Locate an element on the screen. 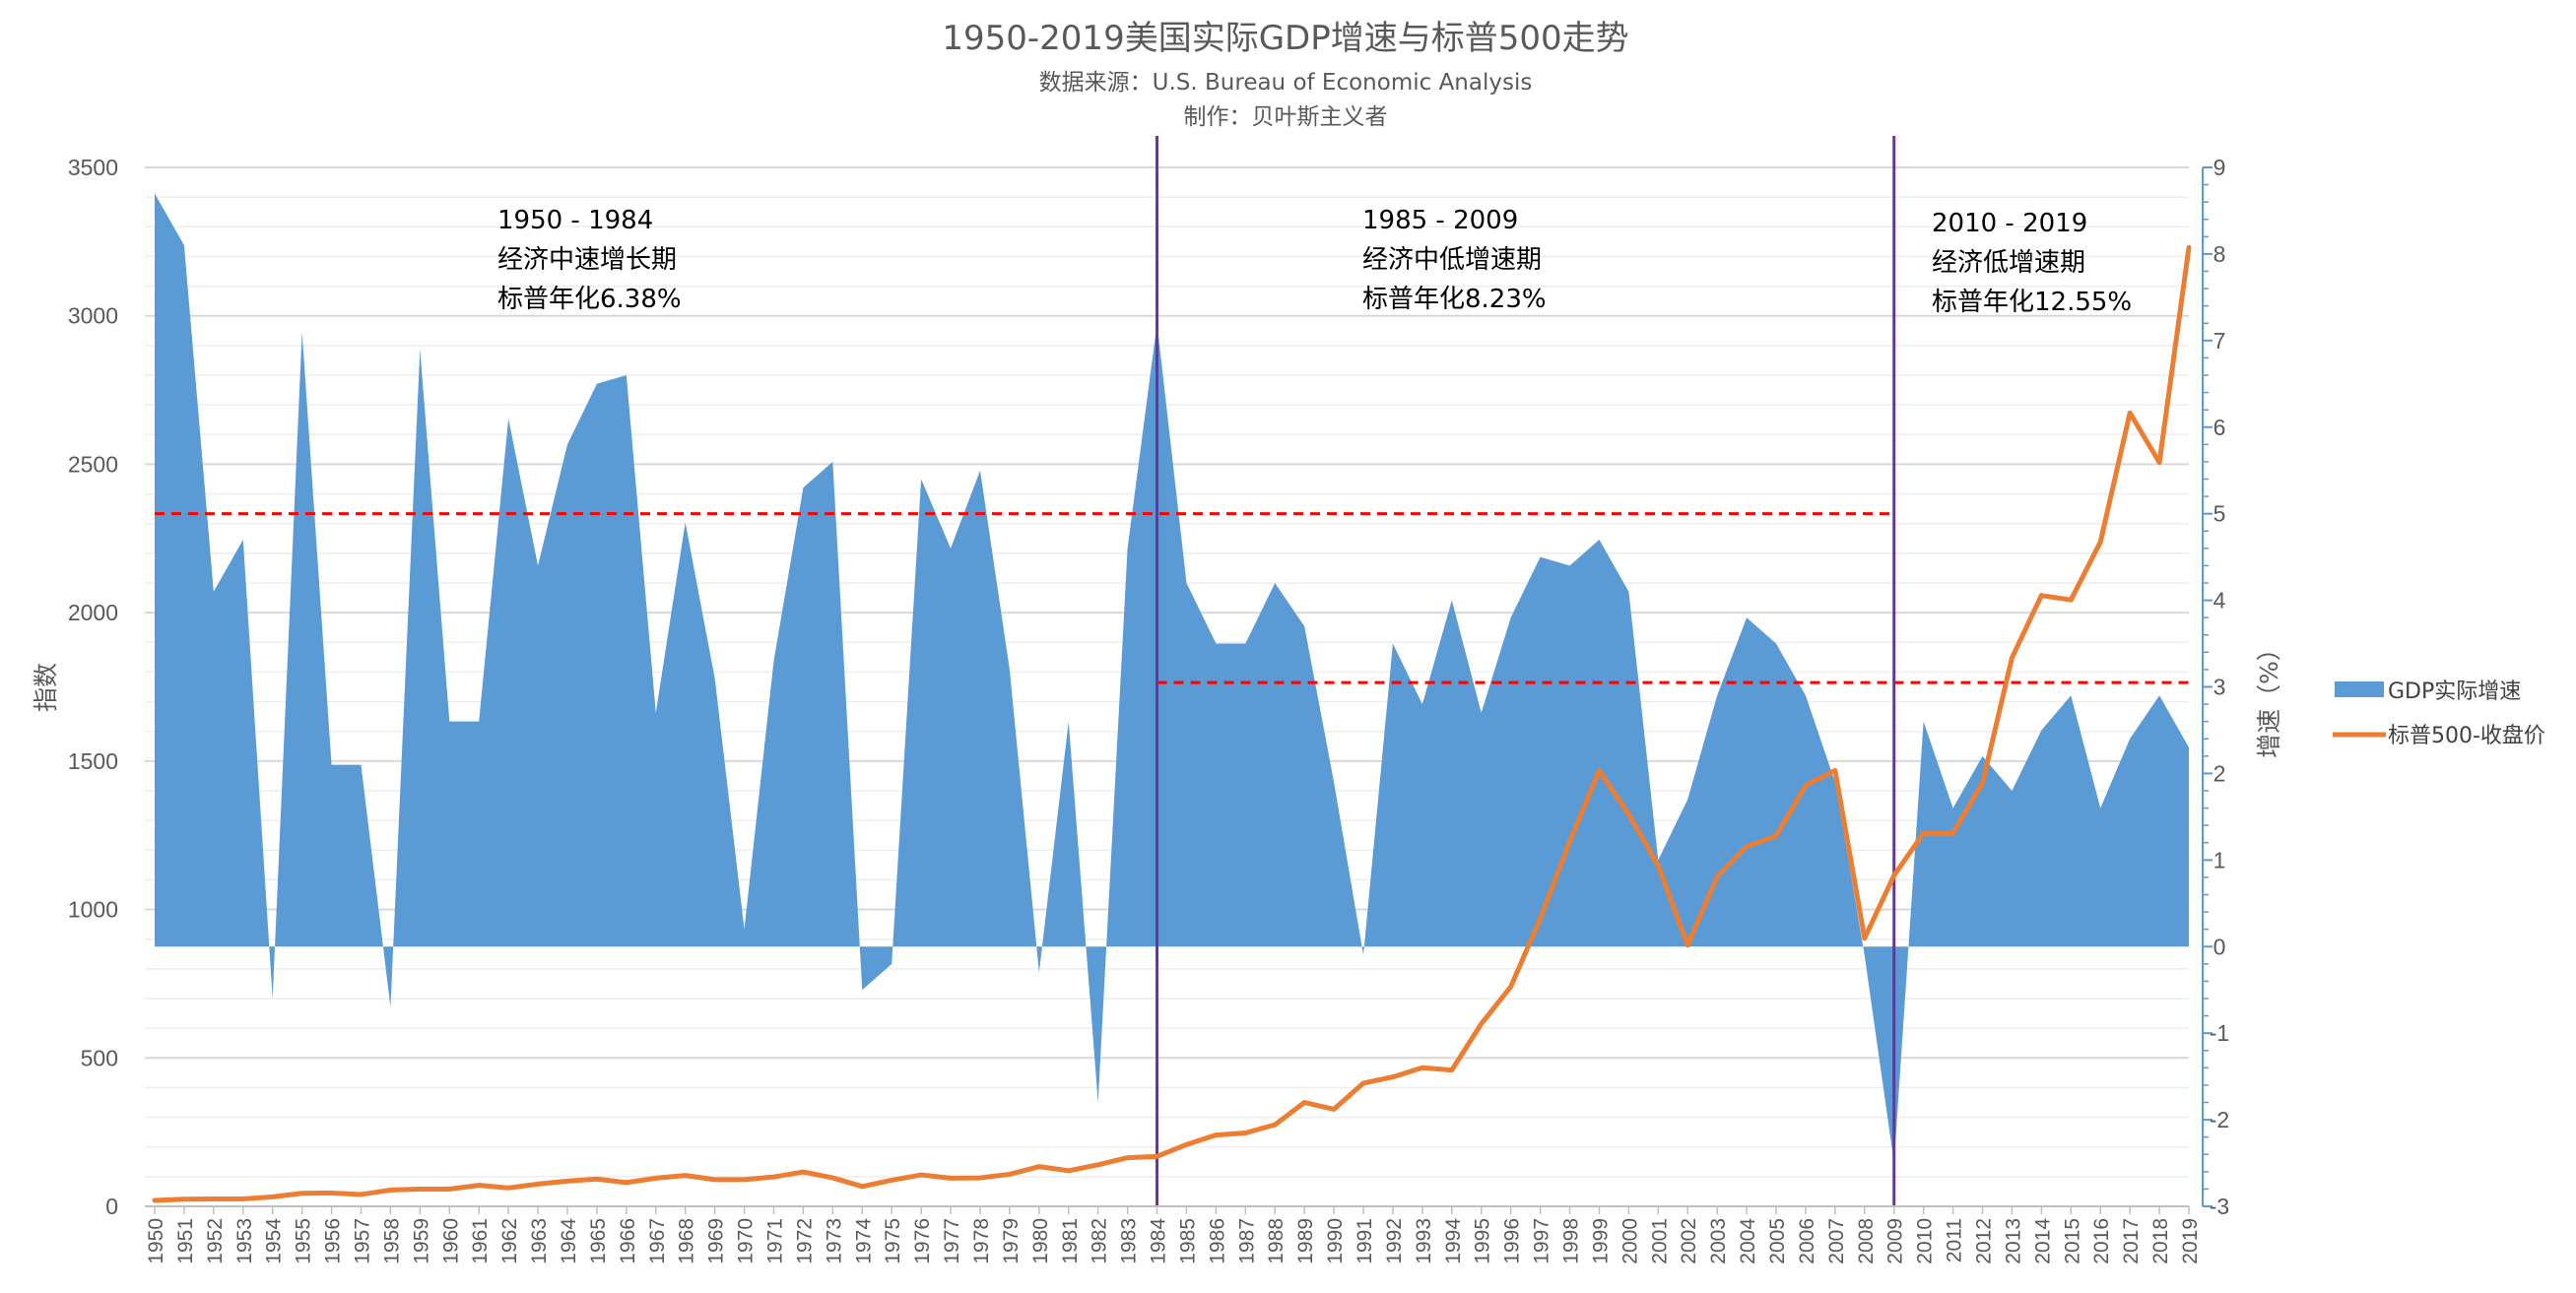 This screenshot has width=2576, height=1293. chart-subtitle-author: 制作：贝叶斯主义者 is located at coordinates (1286, 117).